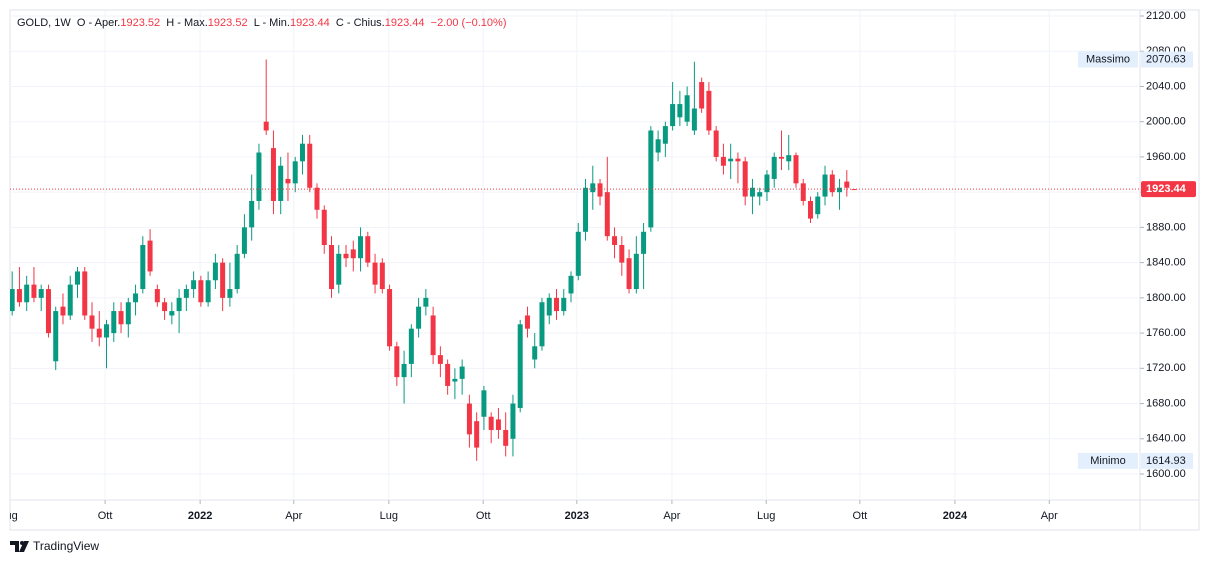 The width and height of the screenshot is (1209, 564). What do you see at coordinates (360, 23) in the screenshot?
I see `legend-field: C - Chius.` at bounding box center [360, 23].